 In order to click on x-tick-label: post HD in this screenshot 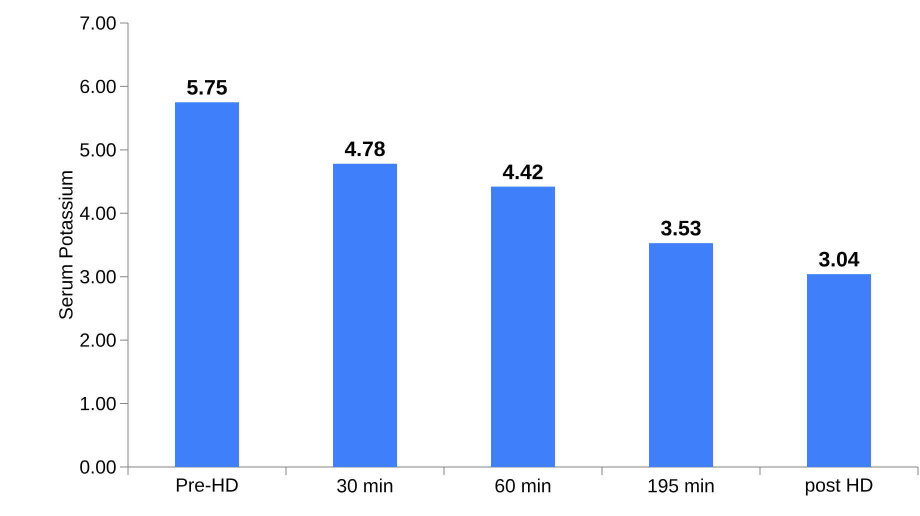, I will do `click(839, 487)`.